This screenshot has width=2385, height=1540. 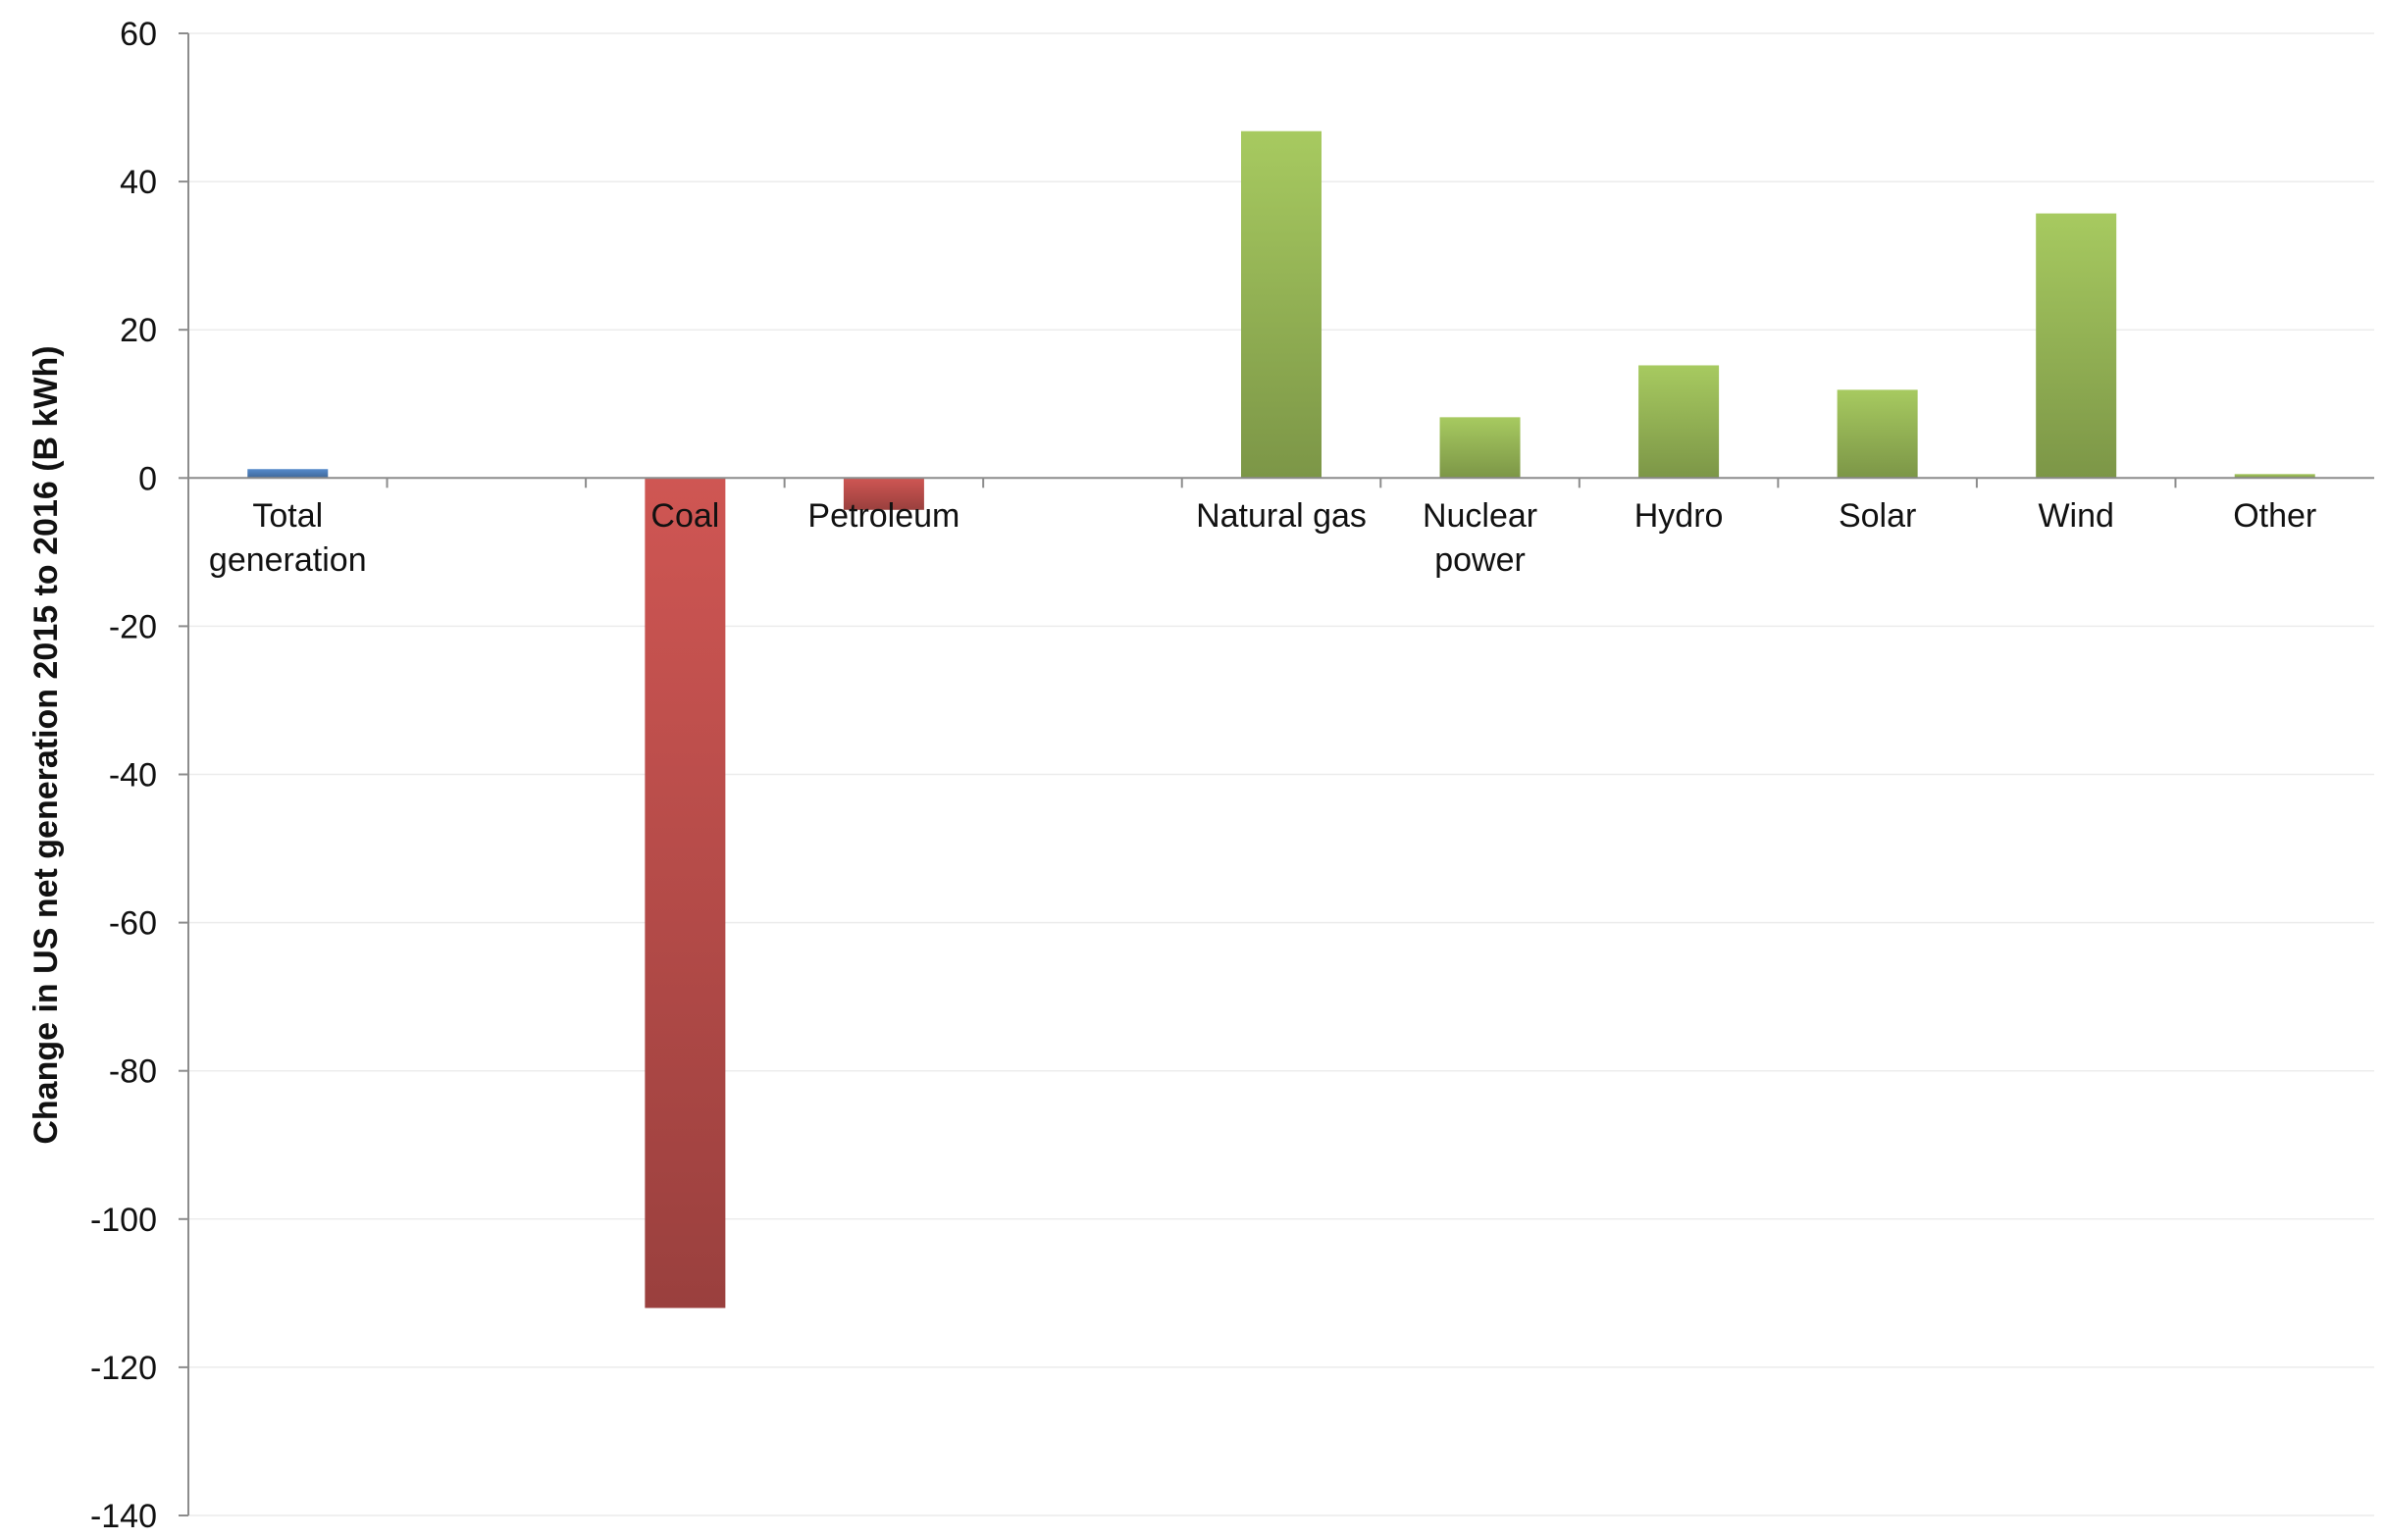 I want to click on category-label-line: generation, so click(x=288, y=560).